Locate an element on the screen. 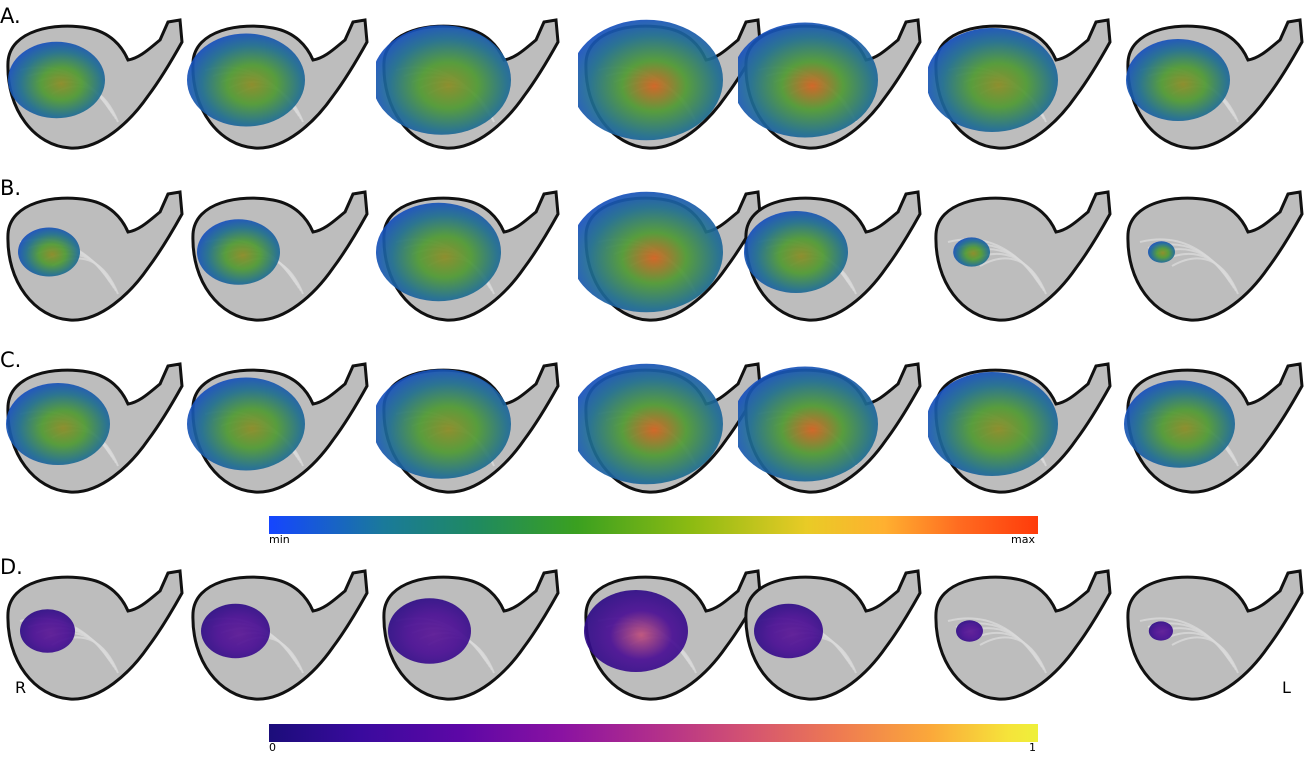  colorbar-plasma-max-label: 1 is located at coordinates (1032, 747).